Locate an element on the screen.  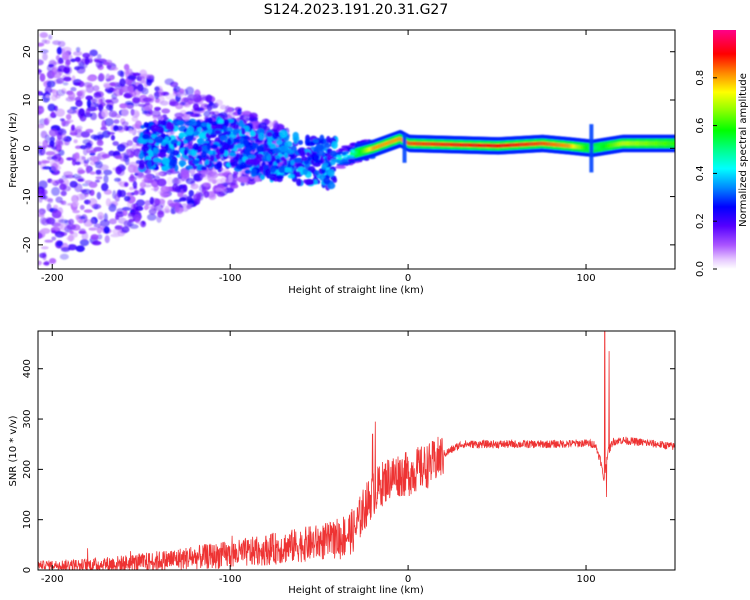
colorbar-tick-label: 0.2 is located at coordinates (700, 221).